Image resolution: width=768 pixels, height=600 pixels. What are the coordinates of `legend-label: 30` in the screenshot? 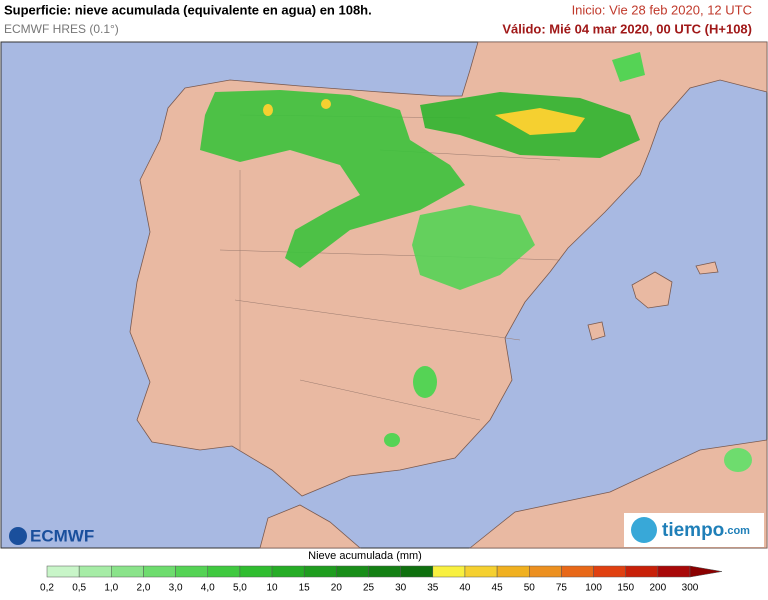 It's located at (401, 588).